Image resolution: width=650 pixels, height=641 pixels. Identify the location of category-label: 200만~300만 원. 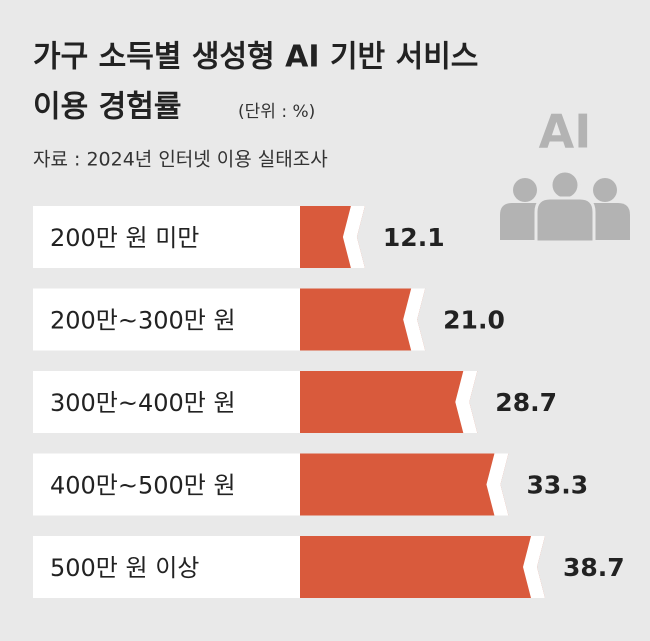
(143, 321).